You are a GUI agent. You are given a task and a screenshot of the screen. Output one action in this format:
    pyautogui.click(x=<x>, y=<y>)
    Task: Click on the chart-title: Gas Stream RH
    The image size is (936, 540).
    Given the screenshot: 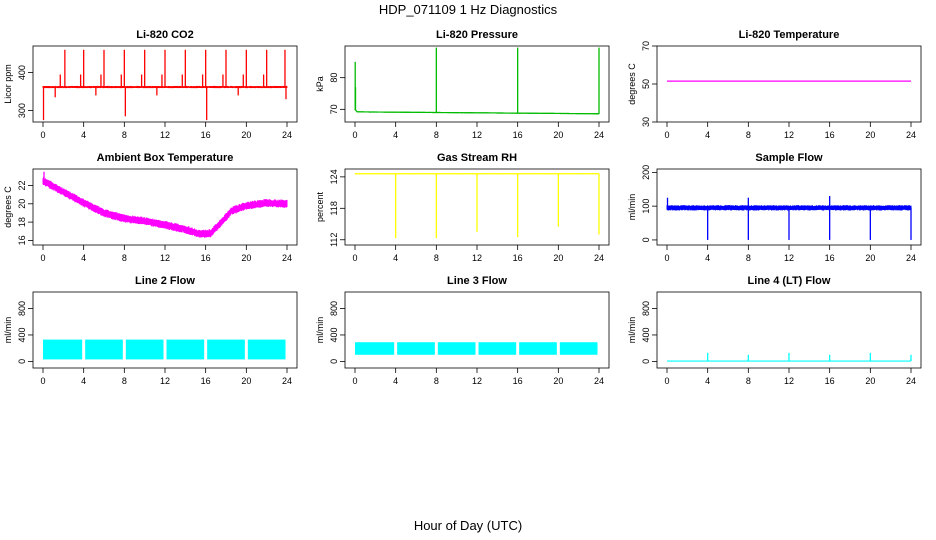 What is the action you would take?
    pyautogui.click(x=477, y=158)
    